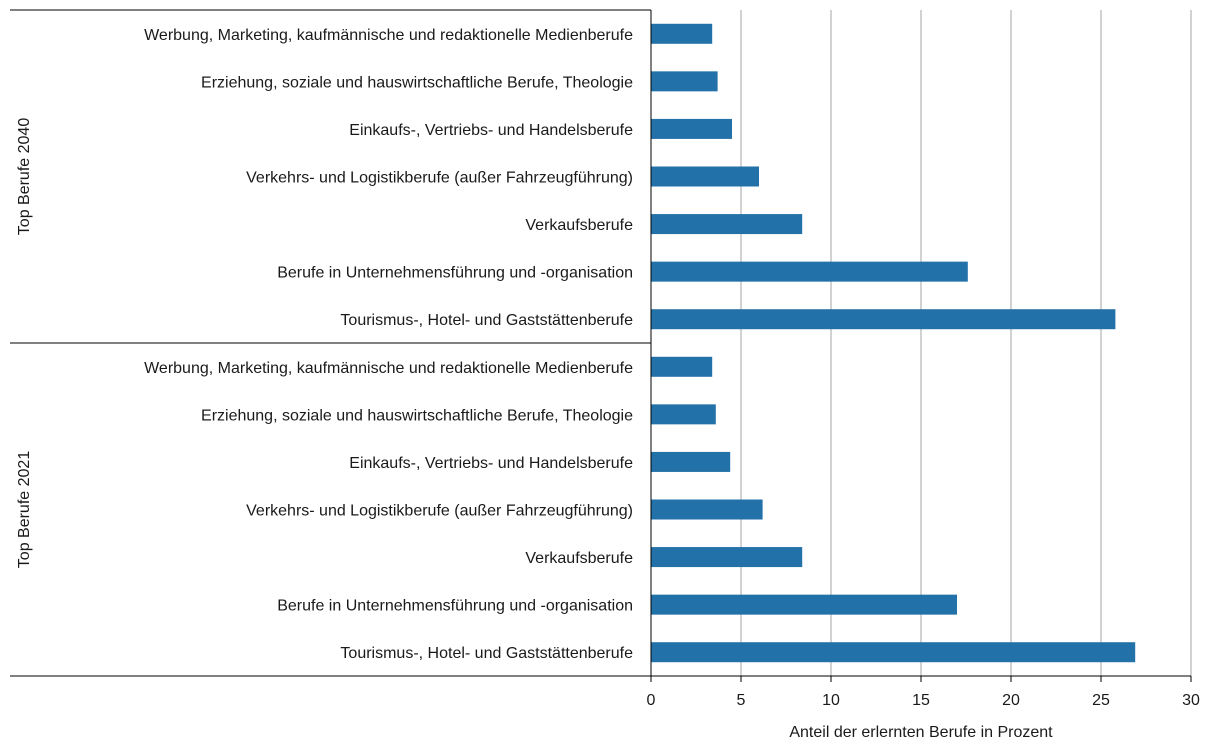 The image size is (1212, 740). What do you see at coordinates (809, 271) in the screenshot?
I see `bar-1-berufe-in-unternehmensfuhrung-und-organisation` at bounding box center [809, 271].